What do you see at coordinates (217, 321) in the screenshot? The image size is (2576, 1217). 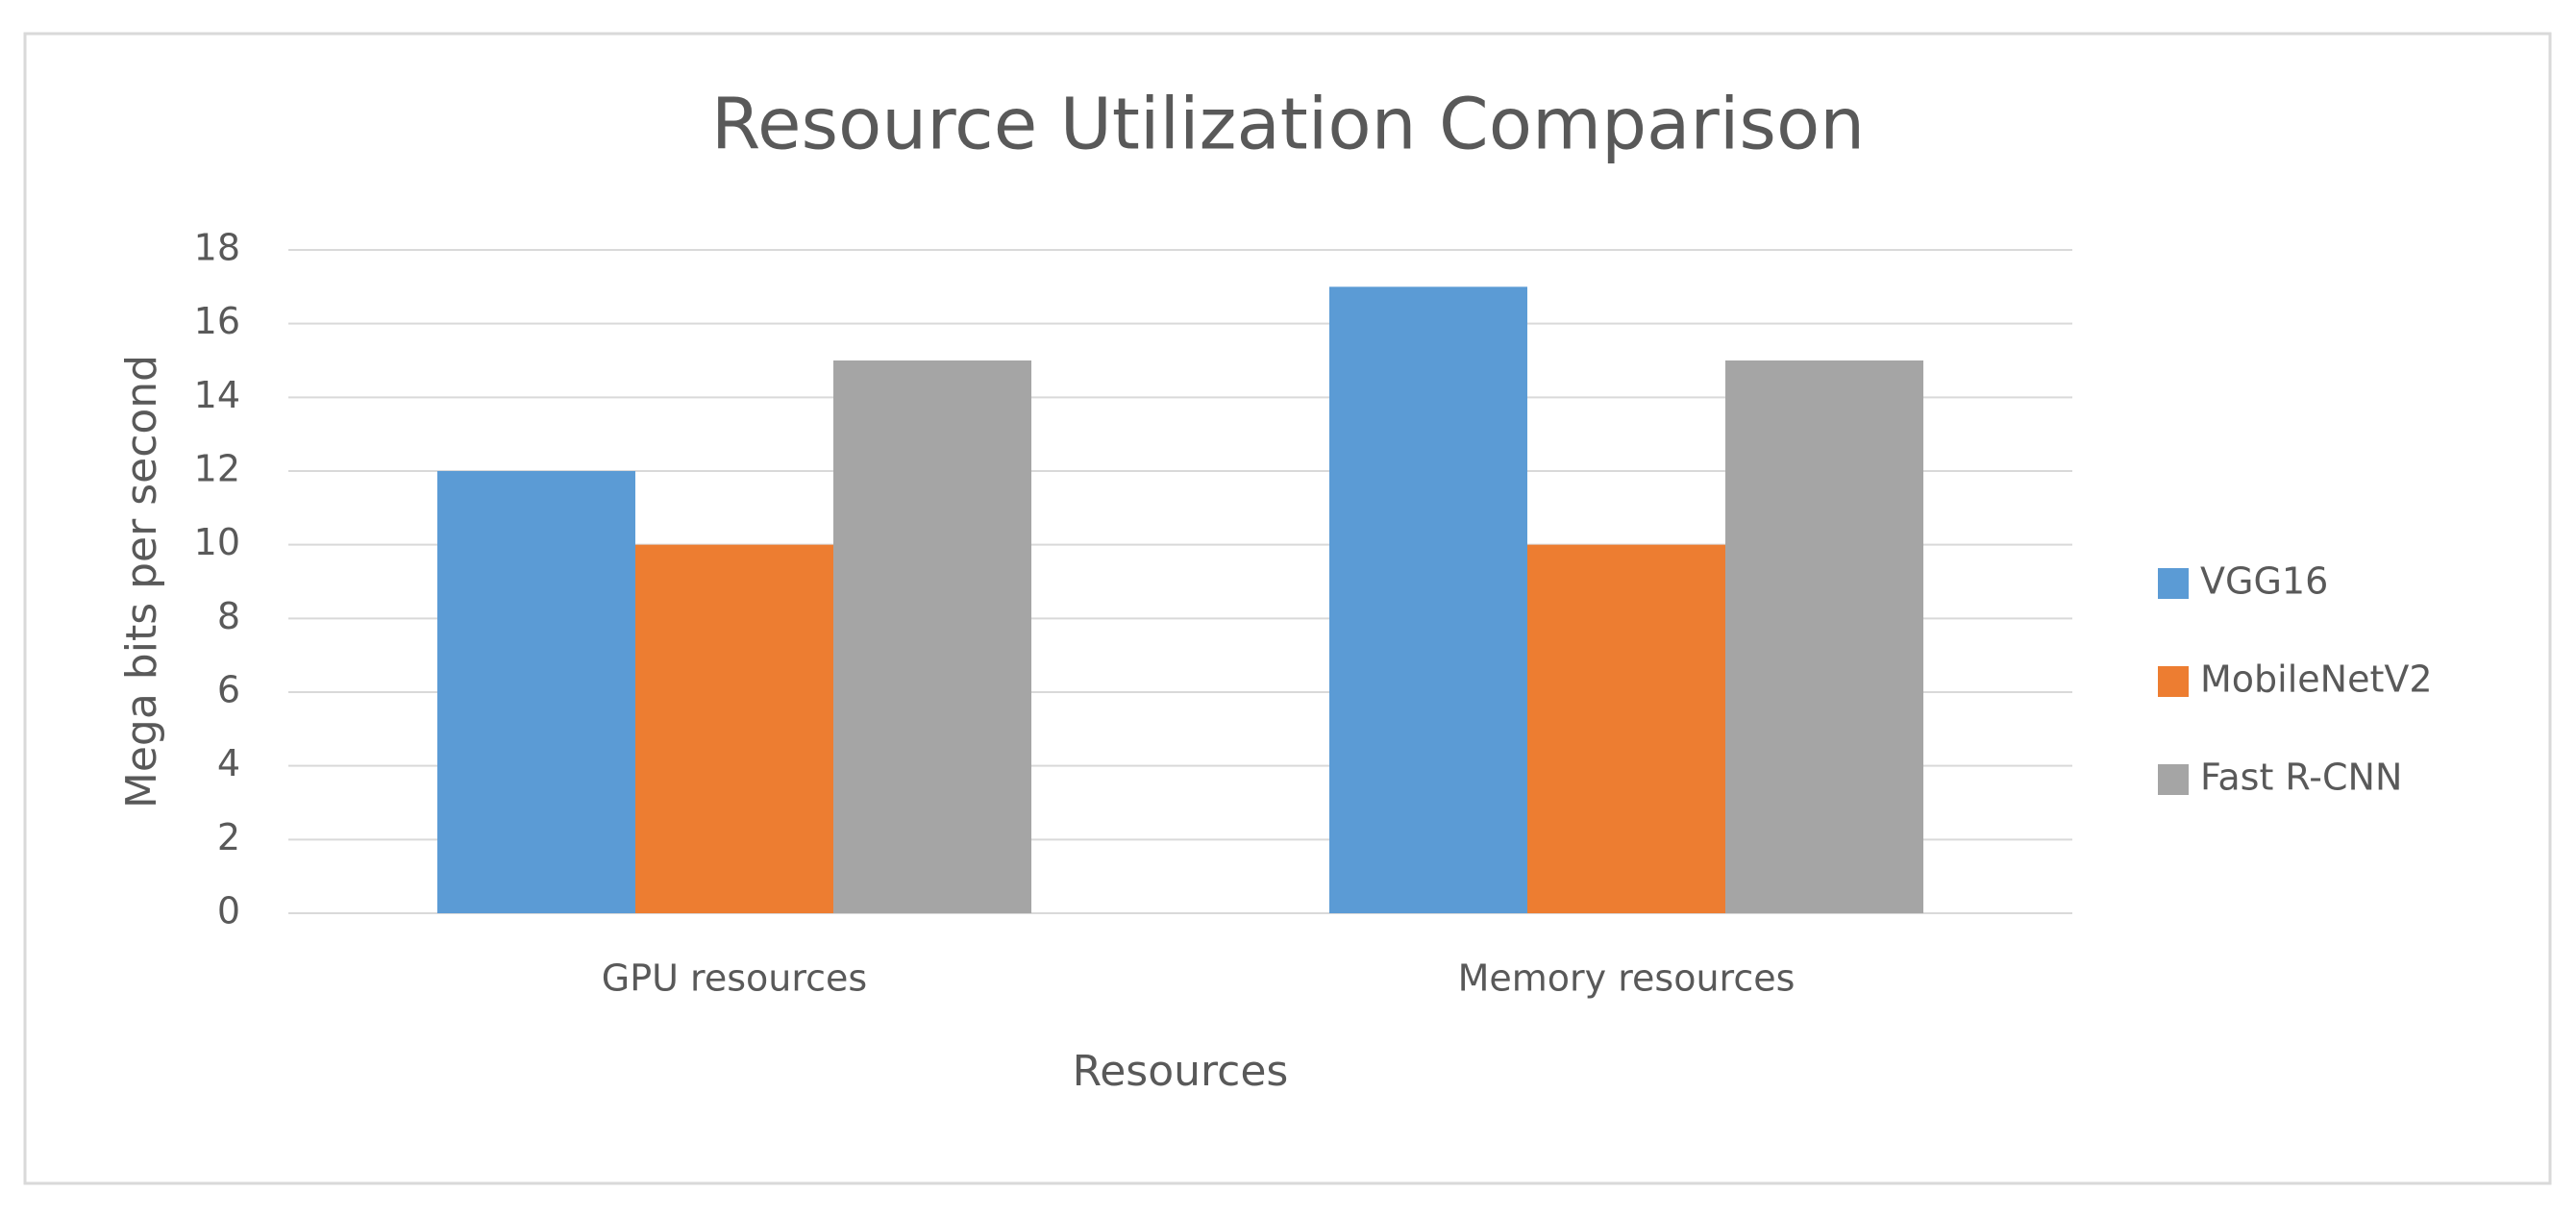 I see `y-tick-label: 16` at bounding box center [217, 321].